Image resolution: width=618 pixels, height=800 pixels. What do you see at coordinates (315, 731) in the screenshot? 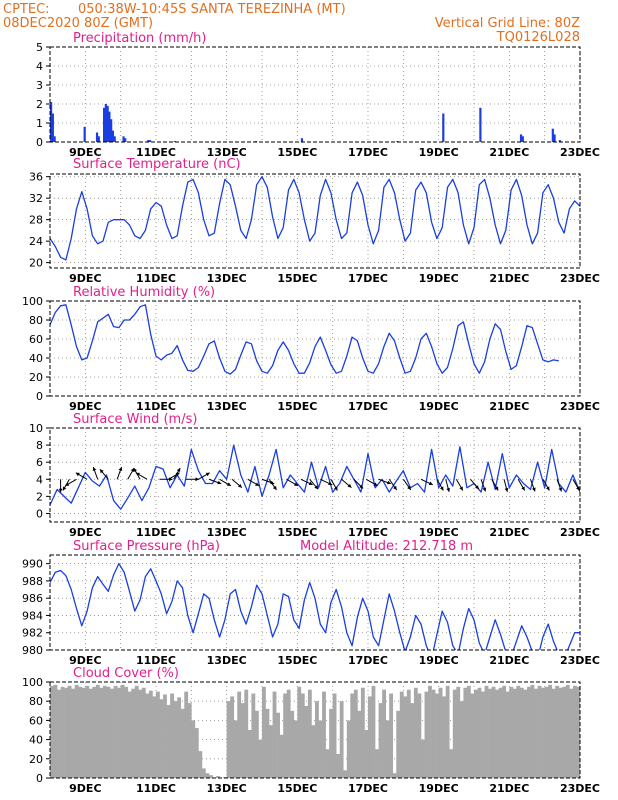
I see `cloud-series` at bounding box center [315, 731].